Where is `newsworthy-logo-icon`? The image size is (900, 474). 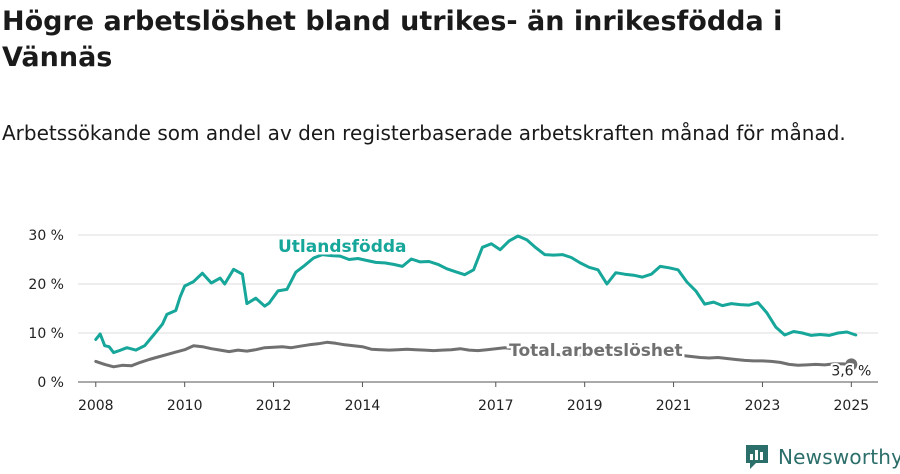
newsworthy-logo-icon is located at coordinates (757, 457).